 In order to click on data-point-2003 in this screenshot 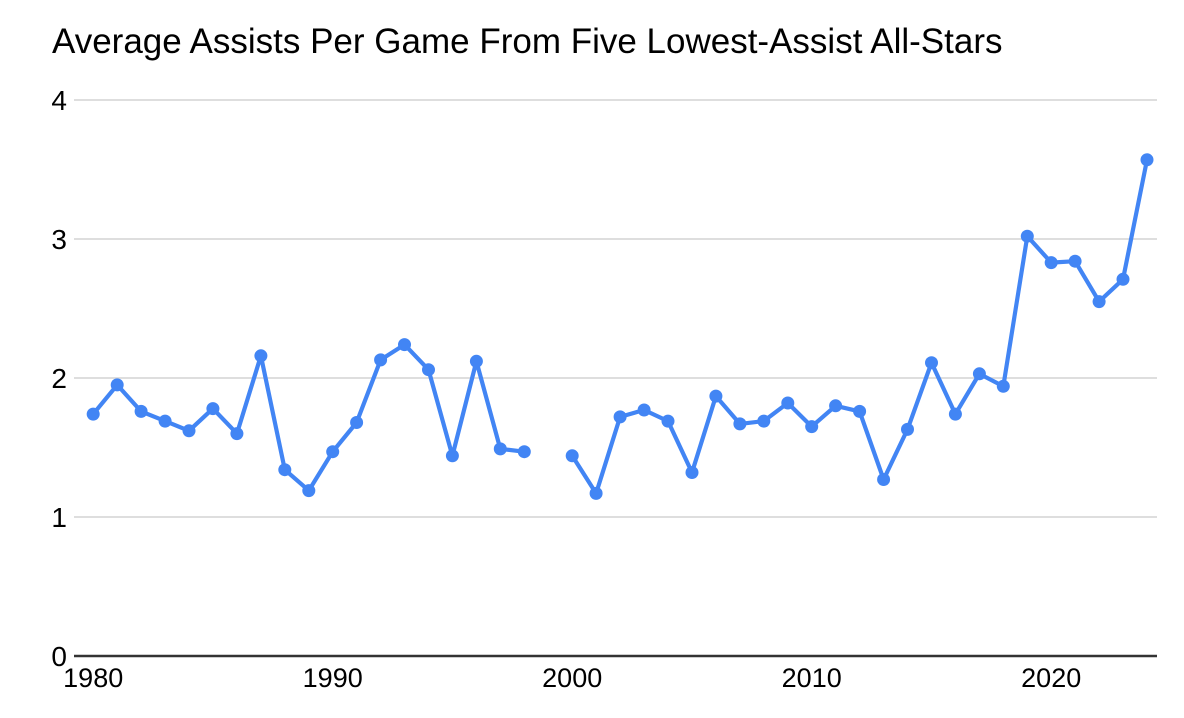, I will do `click(644, 410)`.